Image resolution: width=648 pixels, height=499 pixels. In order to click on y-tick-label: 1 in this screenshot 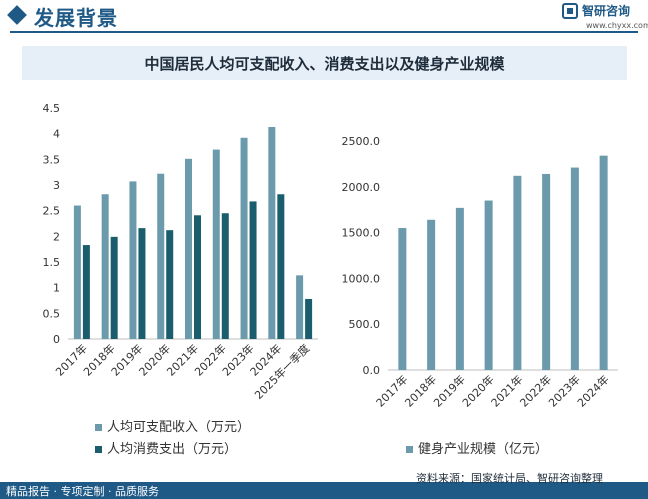, I will do `click(56, 288)`.